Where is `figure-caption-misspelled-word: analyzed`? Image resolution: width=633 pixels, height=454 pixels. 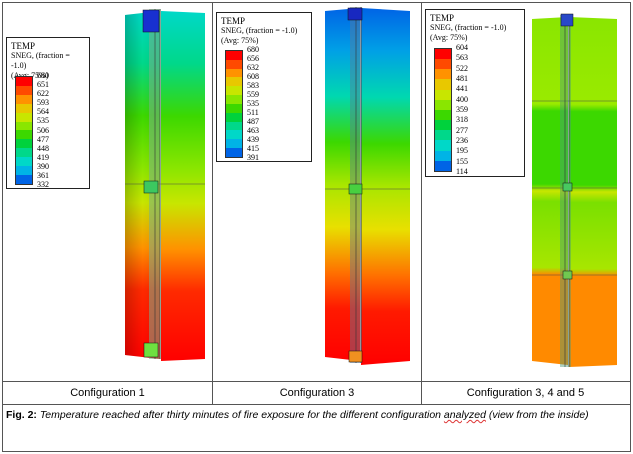 figure-caption-misspelled-word: analyzed is located at coordinates (464, 415).